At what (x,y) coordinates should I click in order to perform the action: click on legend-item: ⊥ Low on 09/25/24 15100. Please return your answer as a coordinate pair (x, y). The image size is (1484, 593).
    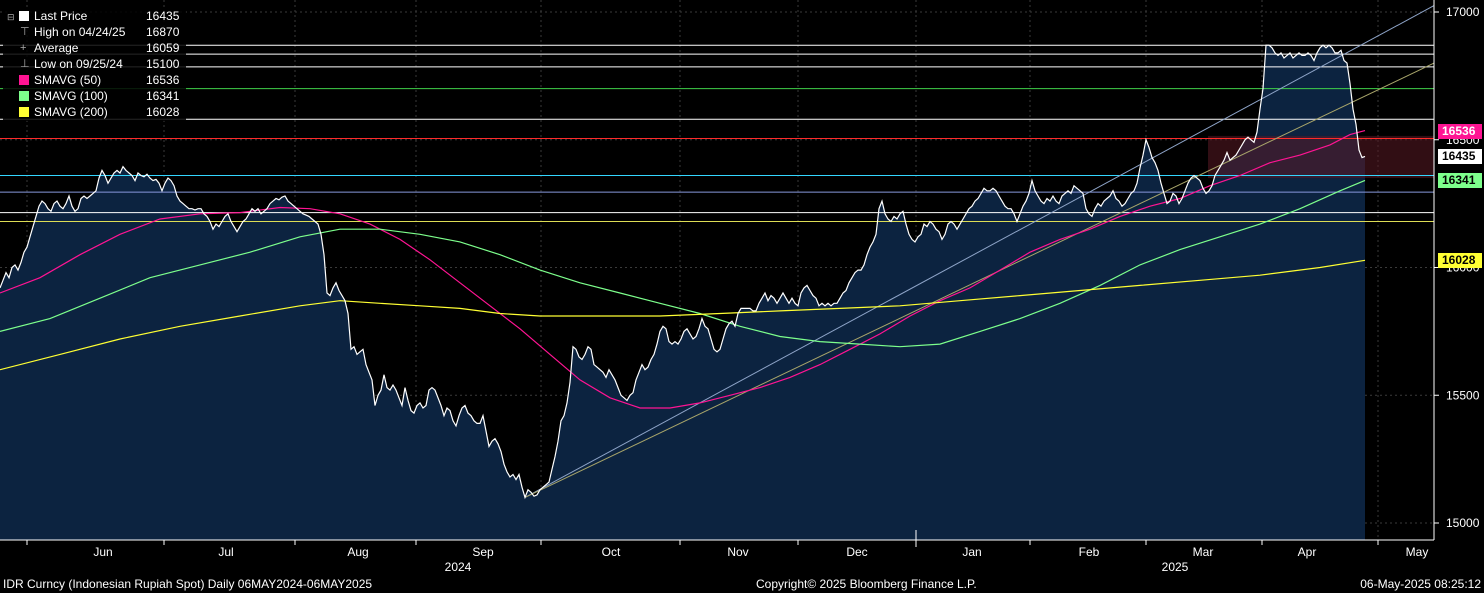
    Looking at the image, I should click on (94, 64).